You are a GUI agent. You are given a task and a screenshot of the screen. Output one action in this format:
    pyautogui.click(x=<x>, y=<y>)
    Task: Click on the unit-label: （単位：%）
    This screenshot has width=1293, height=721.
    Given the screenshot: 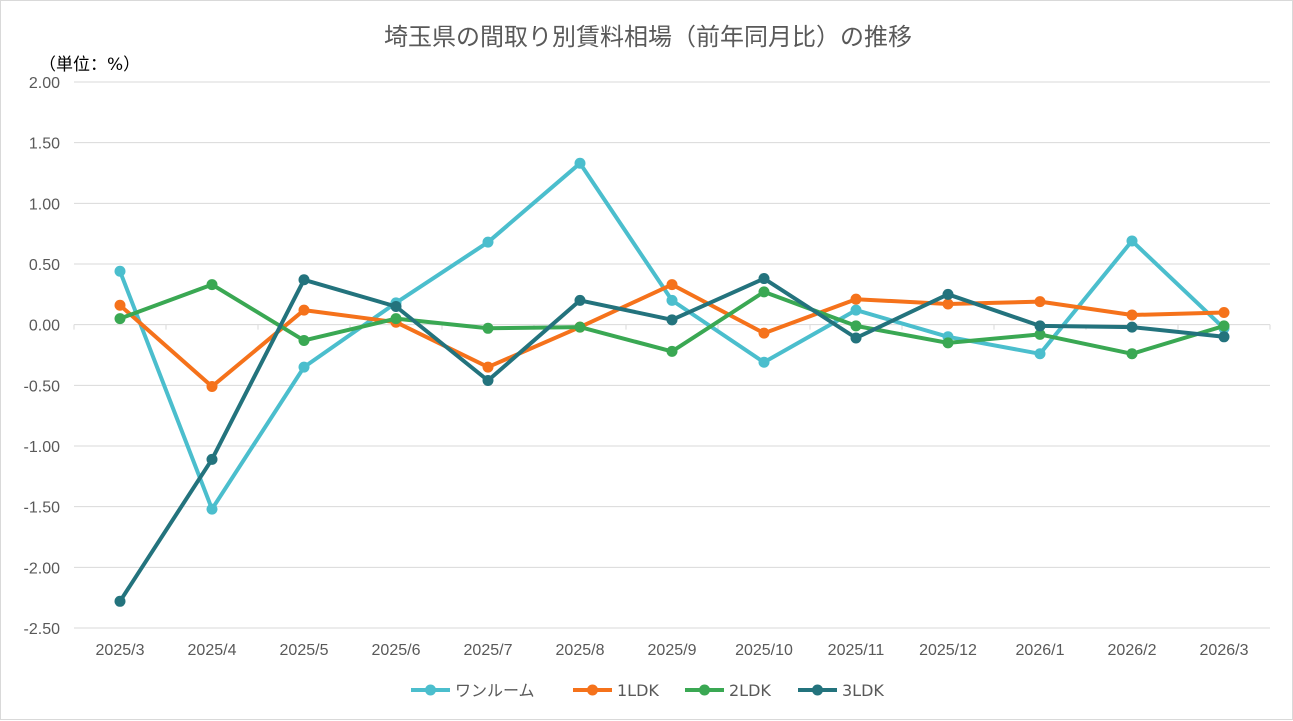 What is the action you would take?
    pyautogui.click(x=89, y=65)
    